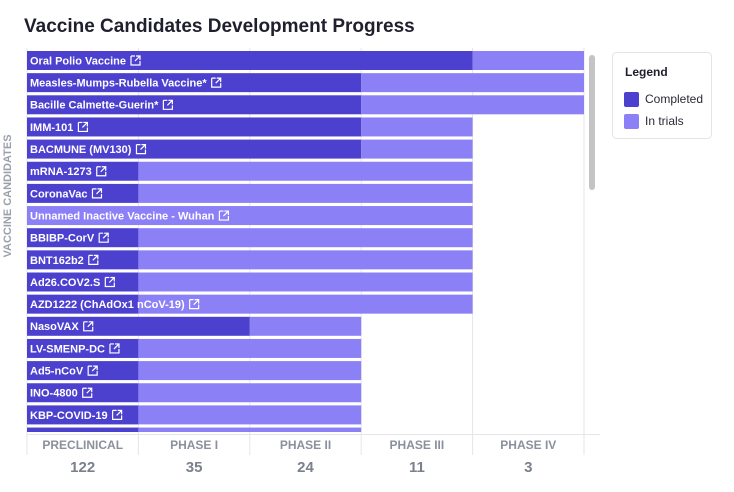 The image size is (734, 492). Describe the element at coordinates (305, 445) in the screenshot. I see `x-tick-label: PHASE II` at that location.